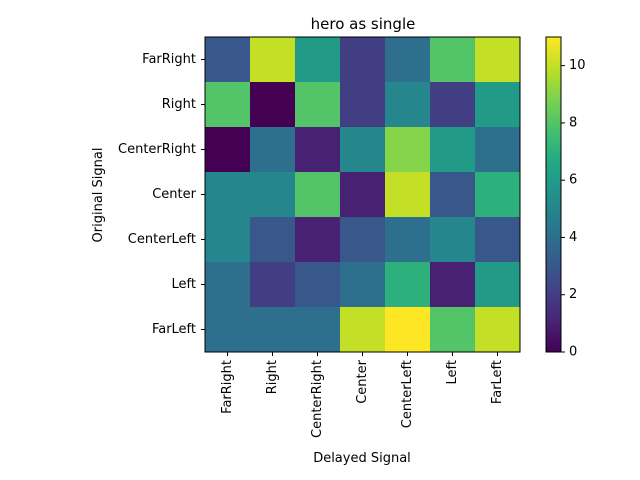 The width and height of the screenshot is (640, 480). Describe the element at coordinates (363, 24) in the screenshot. I see `chart-title: hero as single` at that location.